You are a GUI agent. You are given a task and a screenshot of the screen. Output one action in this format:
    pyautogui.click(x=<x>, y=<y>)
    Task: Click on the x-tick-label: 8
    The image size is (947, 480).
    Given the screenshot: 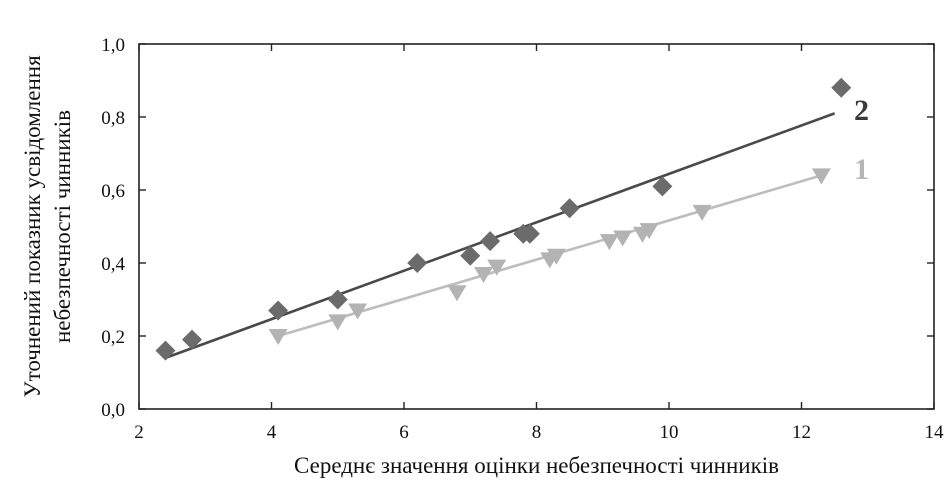 What is the action you would take?
    pyautogui.click(x=537, y=432)
    